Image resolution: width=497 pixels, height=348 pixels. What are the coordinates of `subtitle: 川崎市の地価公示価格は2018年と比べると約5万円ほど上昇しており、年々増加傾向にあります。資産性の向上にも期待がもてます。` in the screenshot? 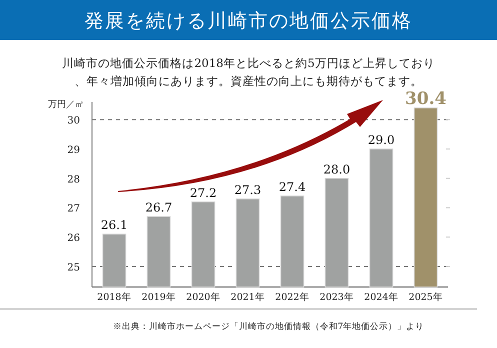 It's located at (248, 72).